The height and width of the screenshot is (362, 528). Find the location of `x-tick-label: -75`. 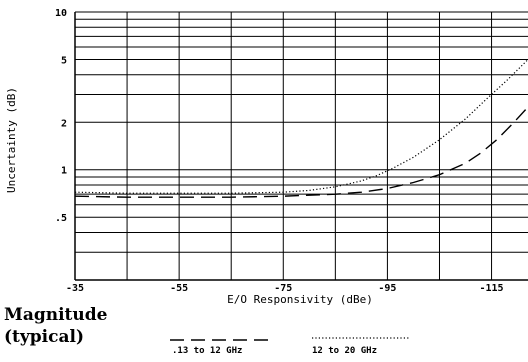

x-tick-label: -75 is located at coordinates (283, 288).